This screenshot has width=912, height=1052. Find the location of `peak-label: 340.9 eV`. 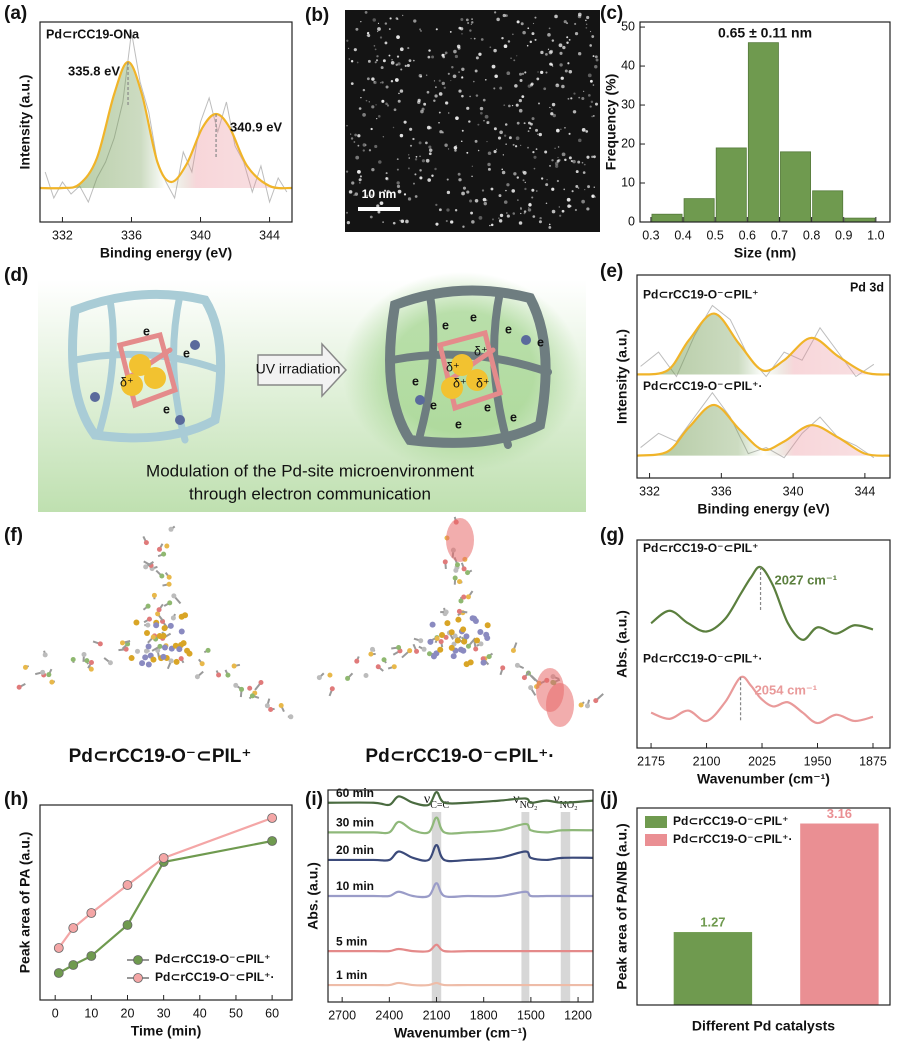

peak-label: 340.9 eV is located at coordinates (256, 126).